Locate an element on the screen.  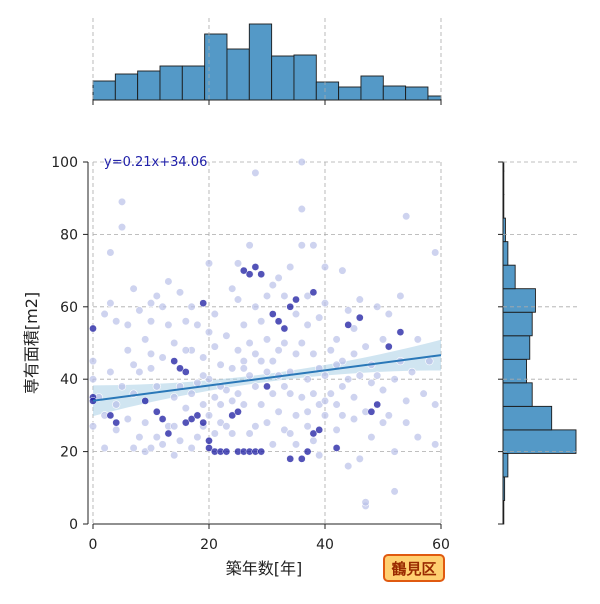
y-tick-label: 40 is located at coordinates (69, 380).